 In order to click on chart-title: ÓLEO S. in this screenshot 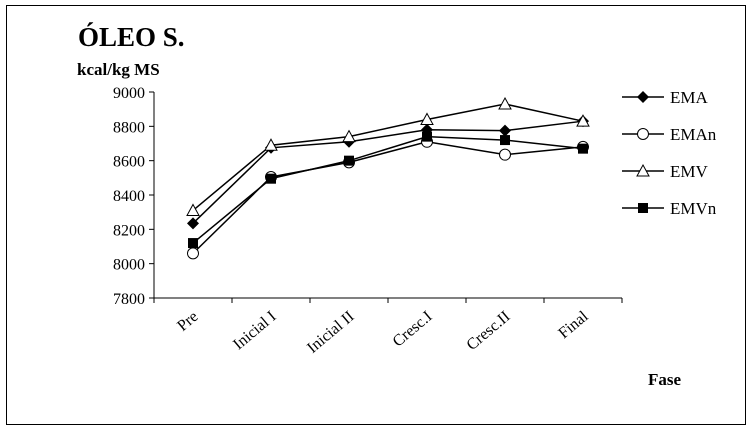, I will do `click(131, 37)`.